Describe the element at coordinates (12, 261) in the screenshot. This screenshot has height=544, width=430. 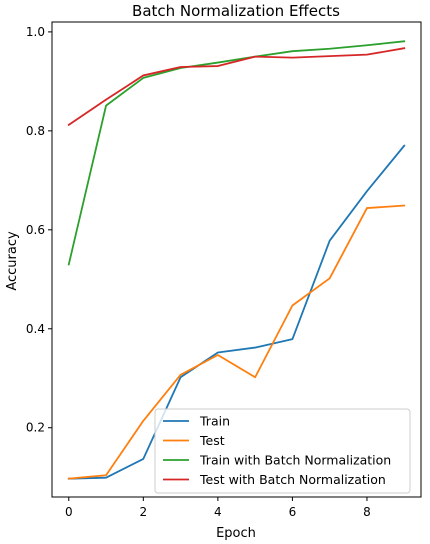
I see `y-axis-label: Accuracy` at that location.